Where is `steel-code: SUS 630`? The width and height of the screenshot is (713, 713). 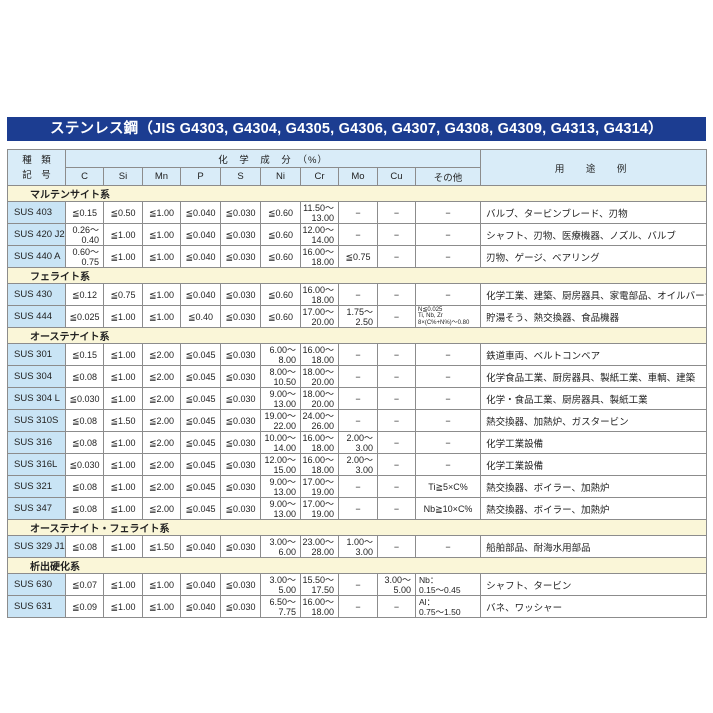 steel-code: SUS 630 is located at coordinates (36, 584).